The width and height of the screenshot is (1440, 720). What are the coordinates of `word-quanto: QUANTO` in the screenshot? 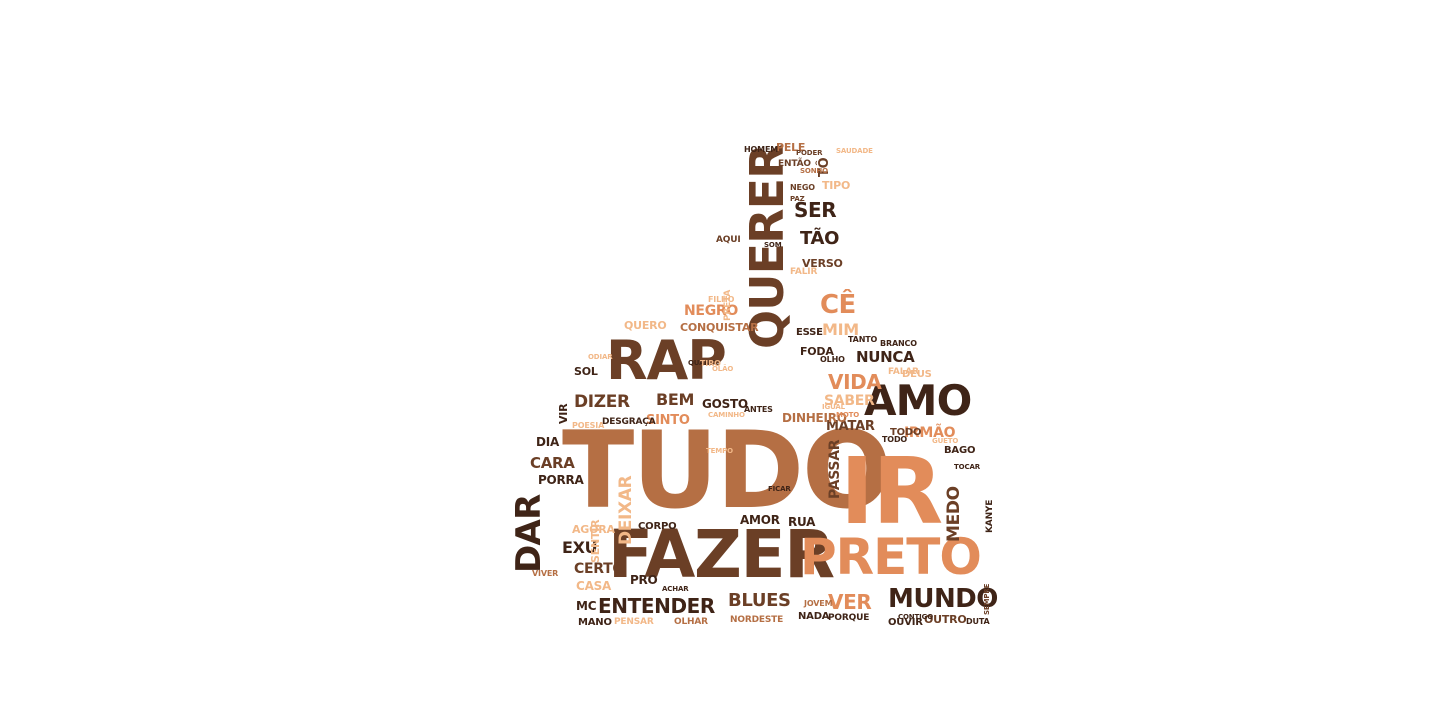 It's located at (704, 363).